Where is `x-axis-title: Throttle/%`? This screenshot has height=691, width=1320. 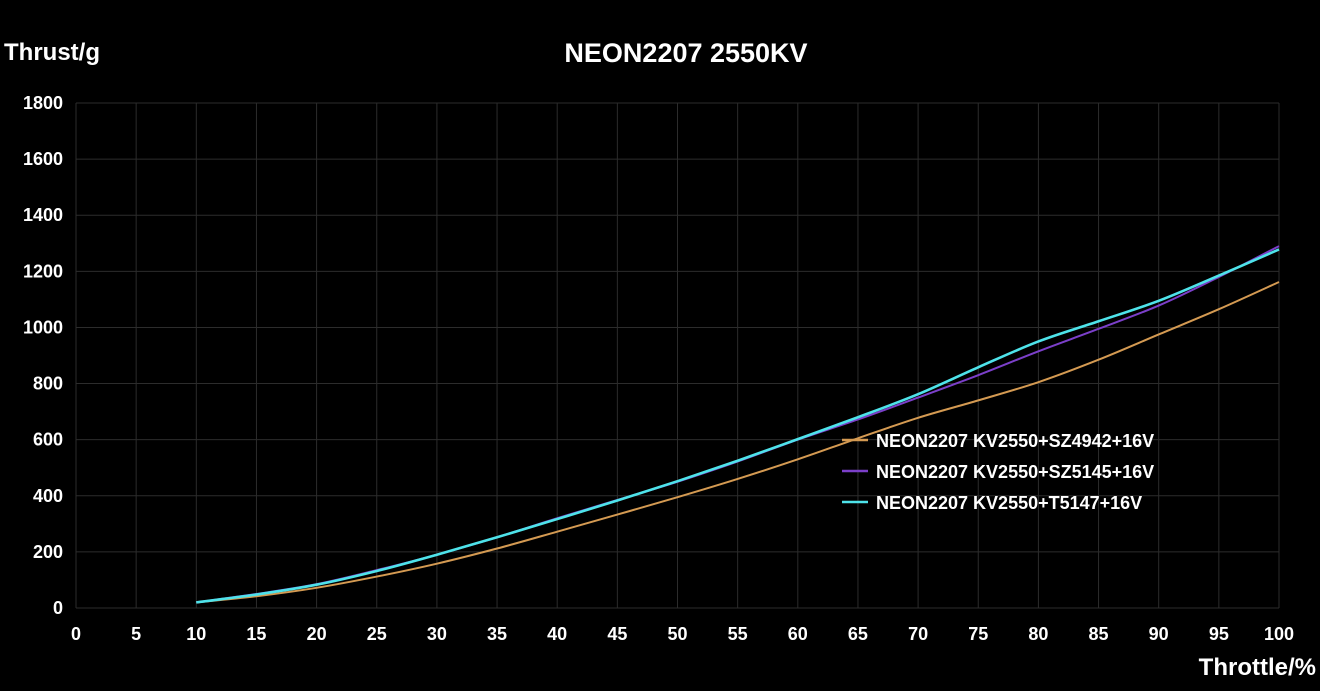 x-axis-title: Throttle/% is located at coordinates (1257, 667).